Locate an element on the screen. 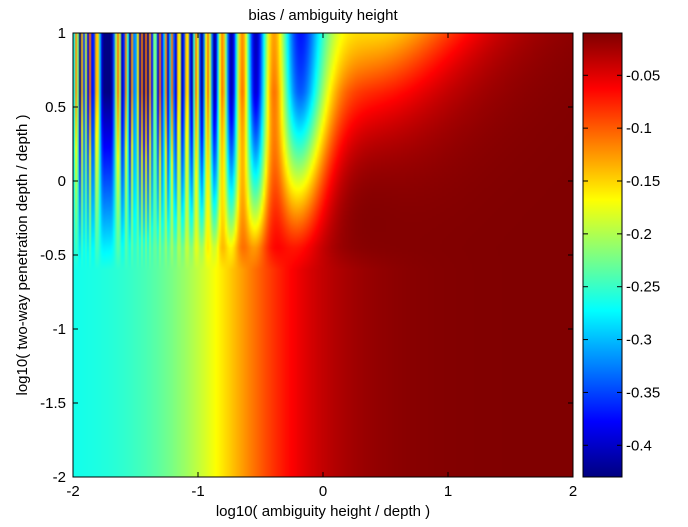 This screenshot has width=688, height=527. y-tick-label: -2 is located at coordinates (59, 477).